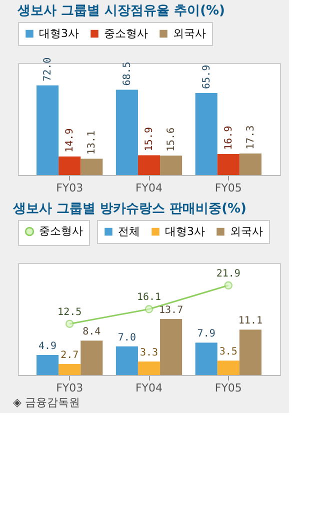 The height and width of the screenshot is (517, 320). I want to click on data-label: 17.3, so click(250, 137).